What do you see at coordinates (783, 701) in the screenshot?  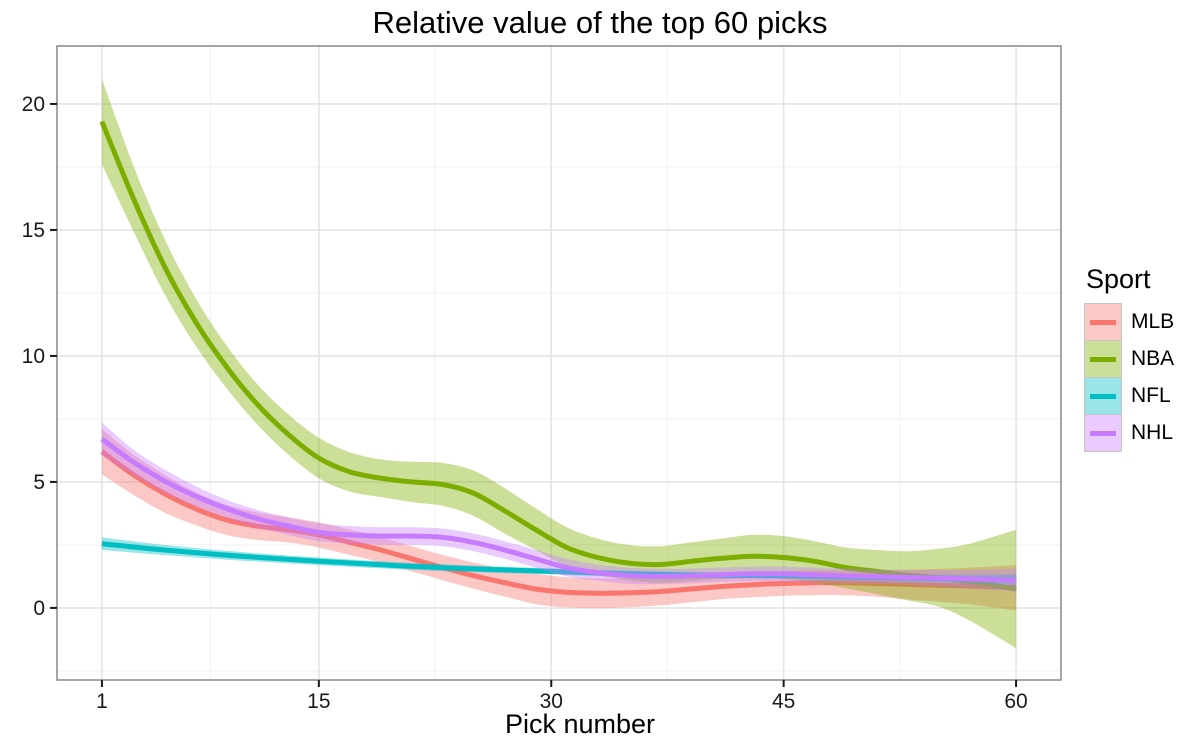 I see `x-tick-label: 45` at bounding box center [783, 701].